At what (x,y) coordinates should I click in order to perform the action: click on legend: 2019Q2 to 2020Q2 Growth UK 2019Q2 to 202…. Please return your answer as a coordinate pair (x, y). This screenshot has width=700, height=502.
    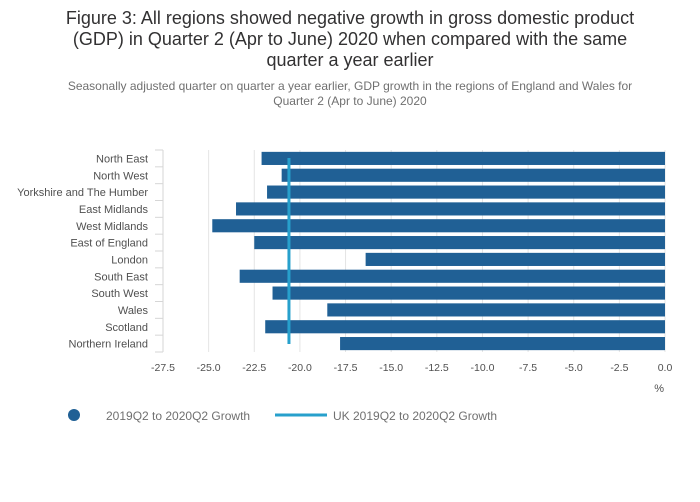
    Looking at the image, I should click on (282, 416).